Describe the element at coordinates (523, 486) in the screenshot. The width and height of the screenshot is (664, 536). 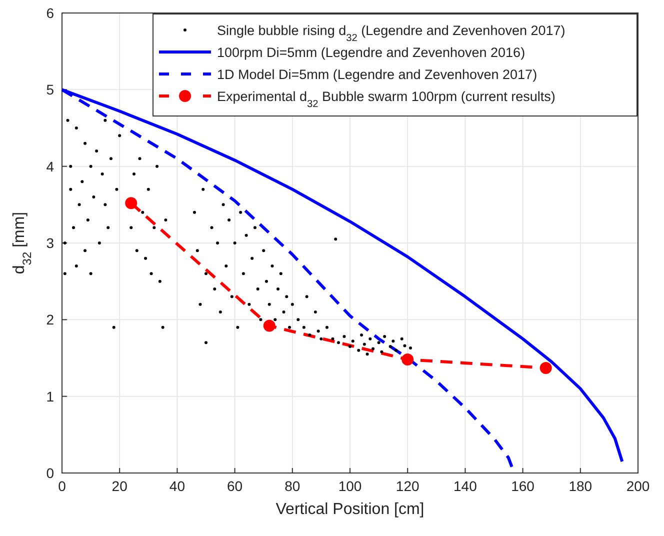
I see `x-tick-label: 160` at that location.